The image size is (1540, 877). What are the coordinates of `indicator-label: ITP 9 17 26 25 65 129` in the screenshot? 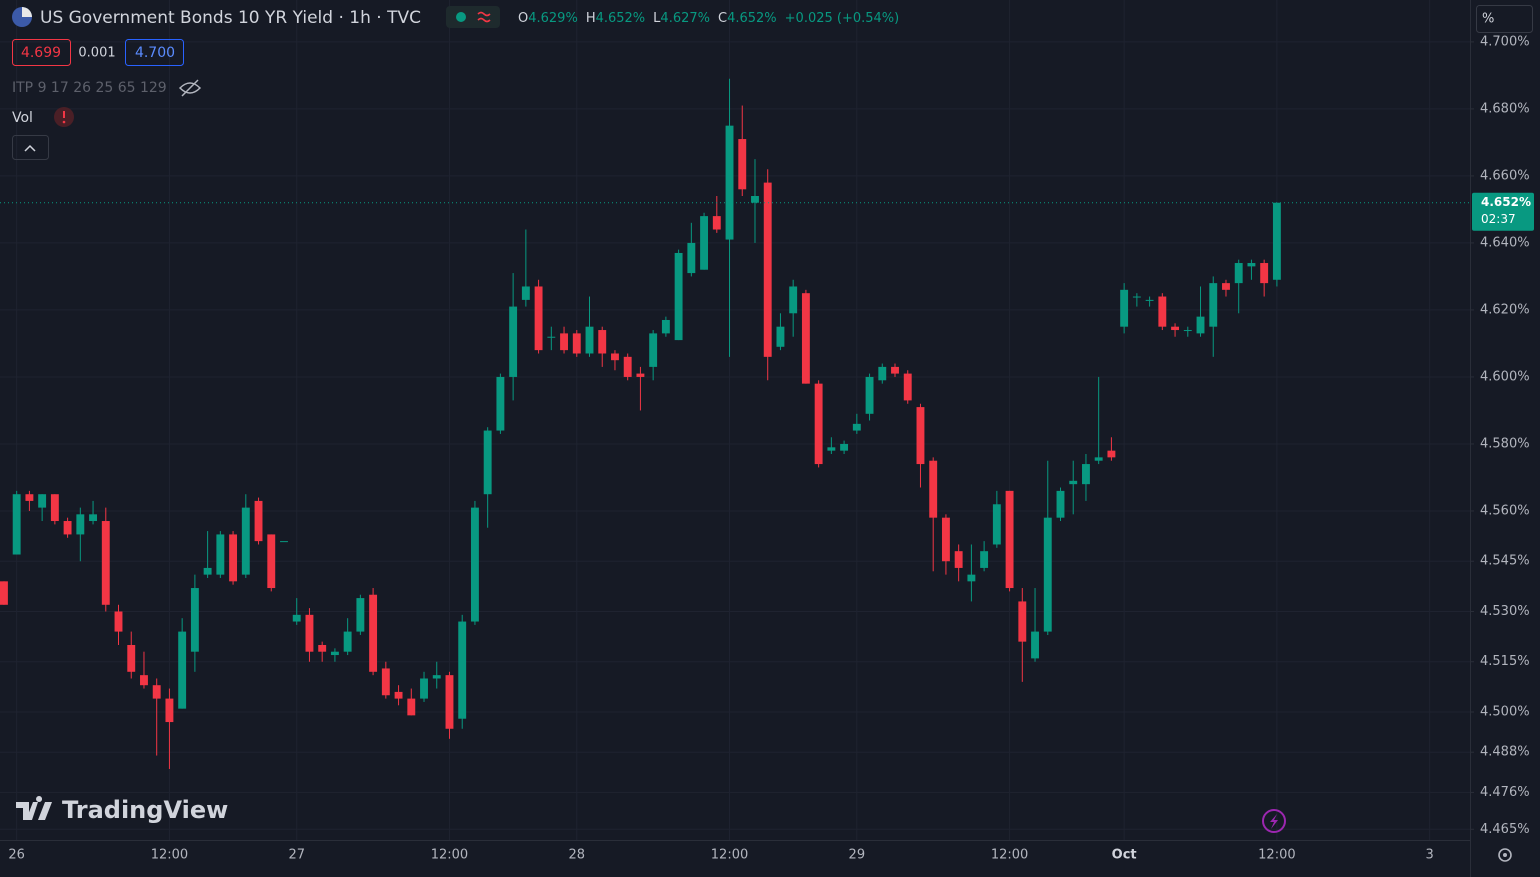 It's located at (89, 88).